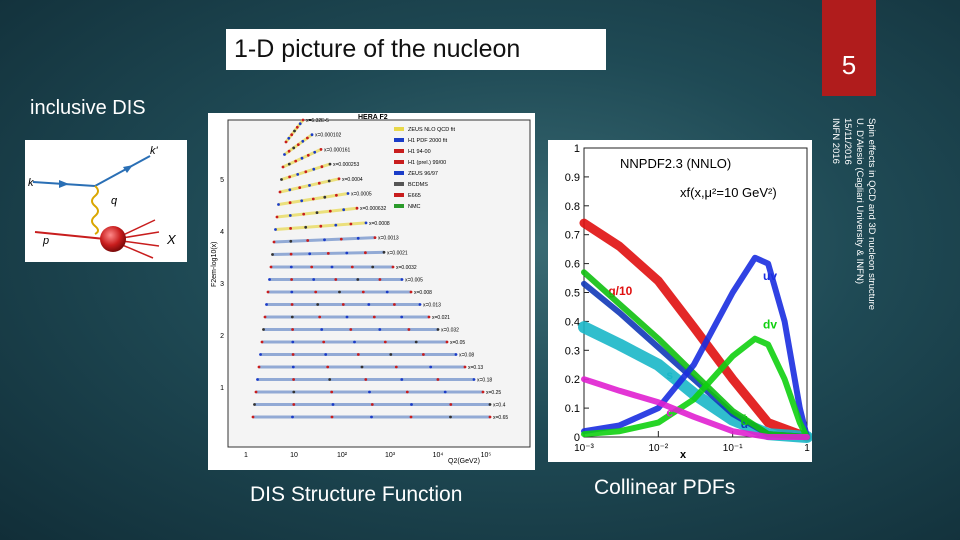 This screenshot has height=540, width=960. I want to click on hera-legend-entry: H1 (prel.) 99/00, so click(427, 163).